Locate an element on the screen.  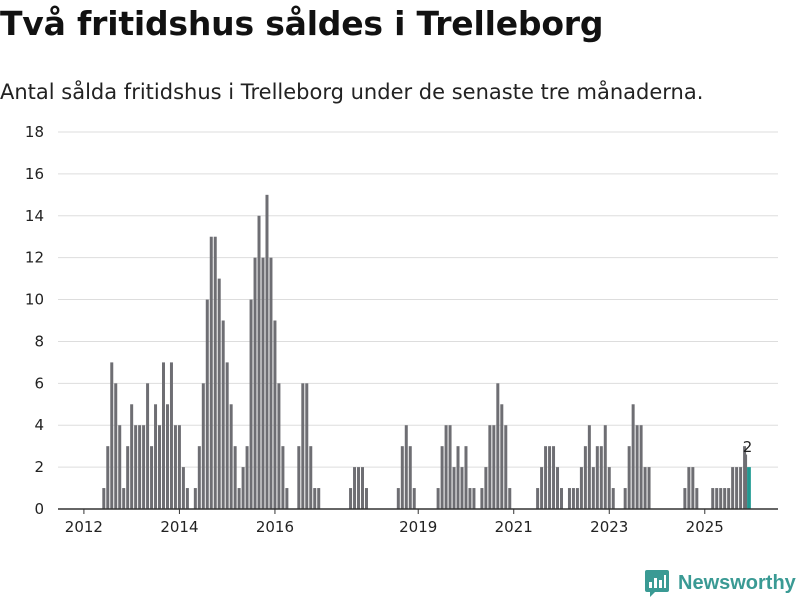
x-tick-label: 2014 is located at coordinates (179, 527).